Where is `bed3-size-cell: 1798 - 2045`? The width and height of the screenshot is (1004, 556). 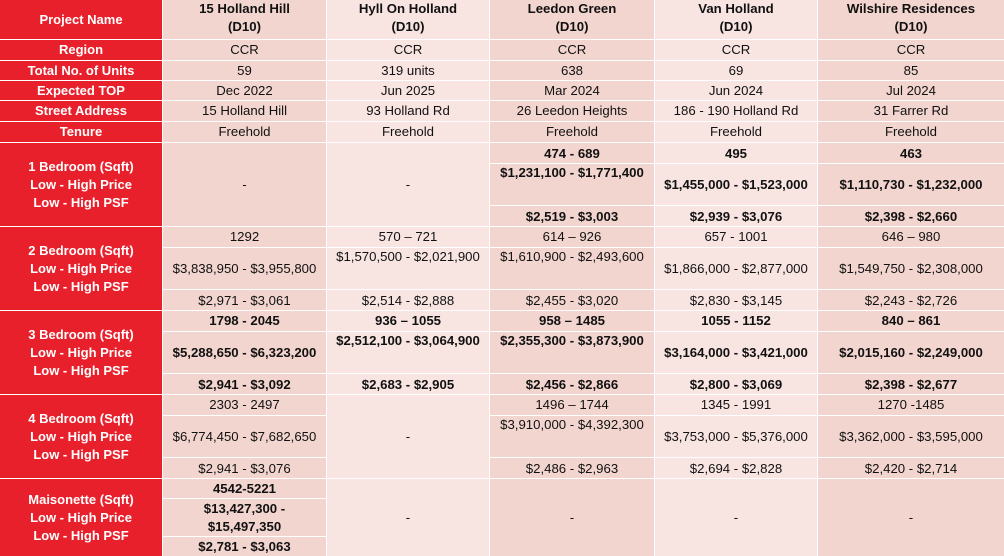 bed3-size-cell: 1798 - 2045 is located at coordinates (244, 321).